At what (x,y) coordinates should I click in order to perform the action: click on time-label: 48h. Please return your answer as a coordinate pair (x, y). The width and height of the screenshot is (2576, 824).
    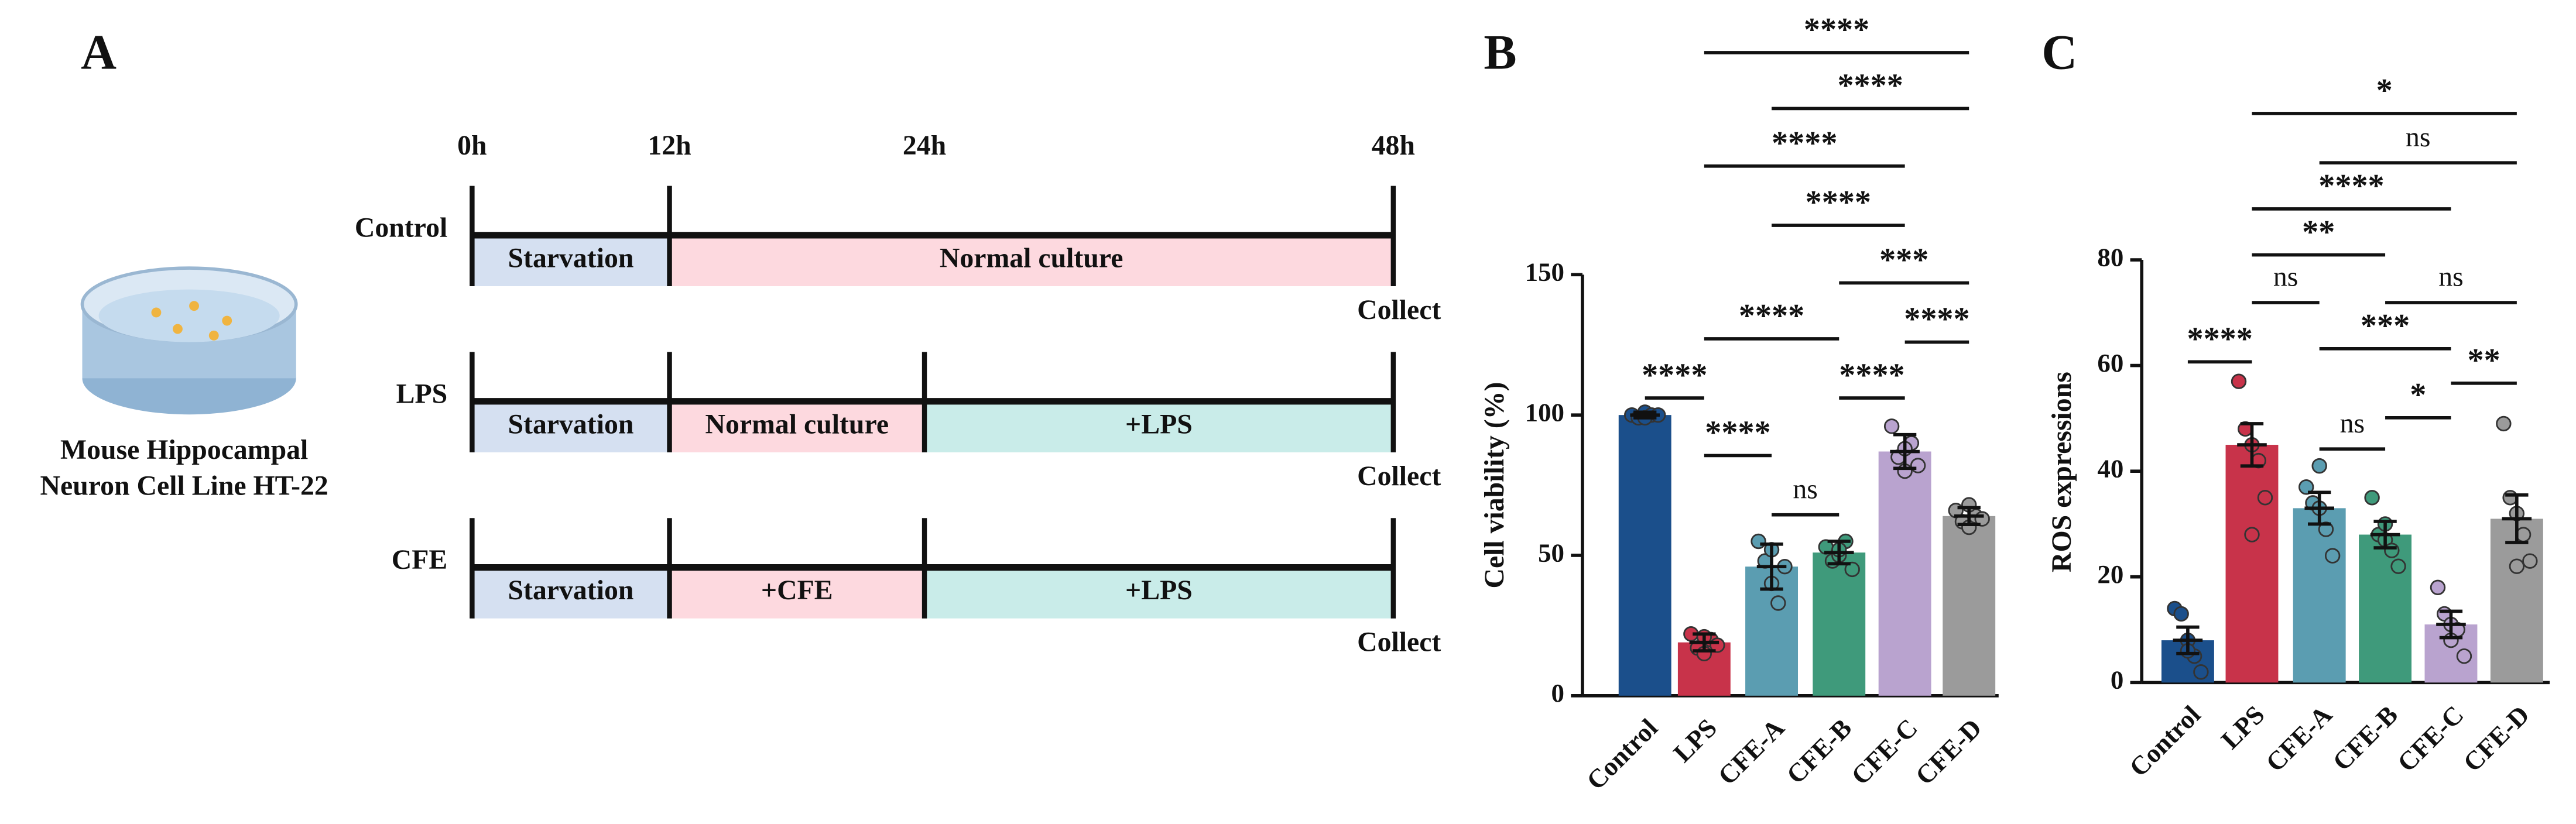
    Looking at the image, I should click on (1393, 145).